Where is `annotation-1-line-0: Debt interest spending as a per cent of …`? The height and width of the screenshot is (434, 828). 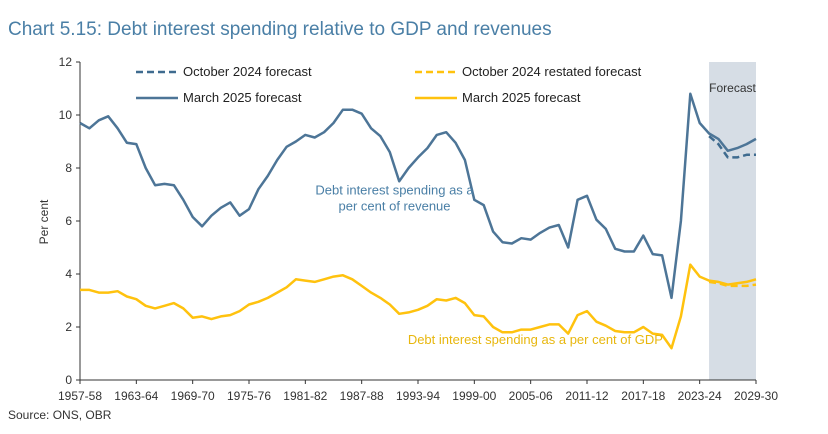 annotation-1-line-0: Debt interest spending as a per cent of … is located at coordinates (535, 339).